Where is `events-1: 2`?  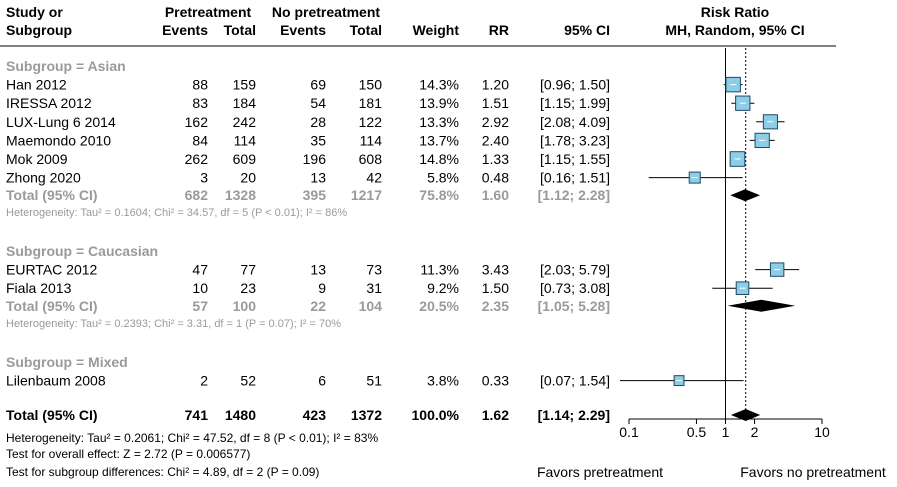 events-1: 2 is located at coordinates (204, 381).